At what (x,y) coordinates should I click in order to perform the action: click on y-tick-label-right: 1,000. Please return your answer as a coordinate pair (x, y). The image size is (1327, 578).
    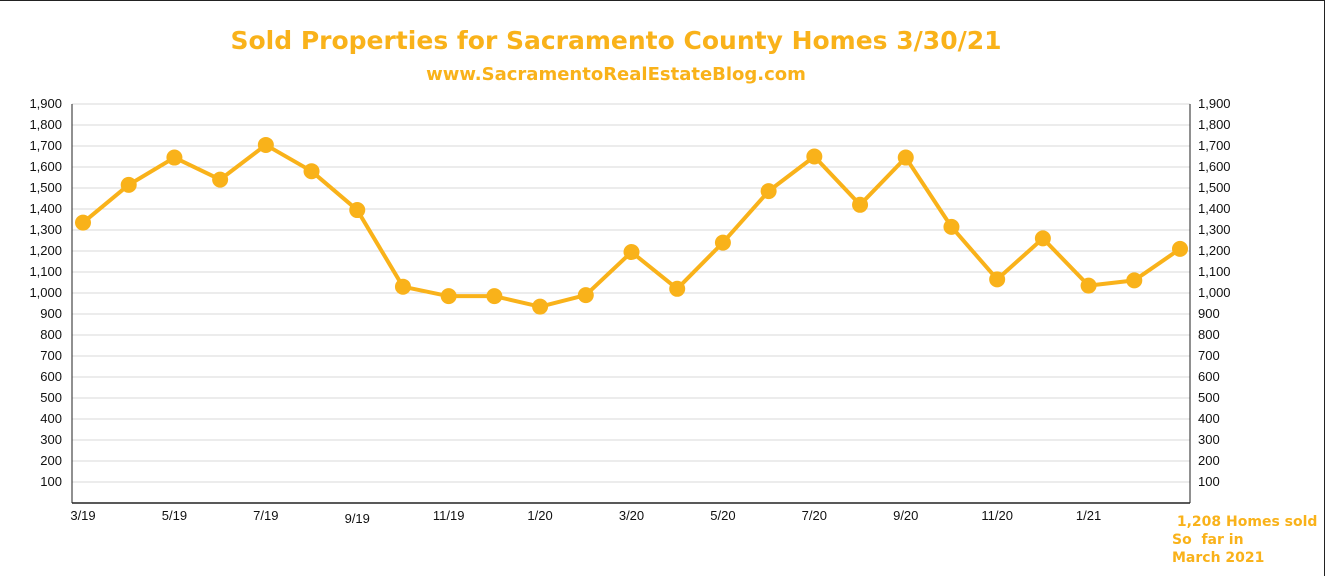
    Looking at the image, I should click on (1214, 292).